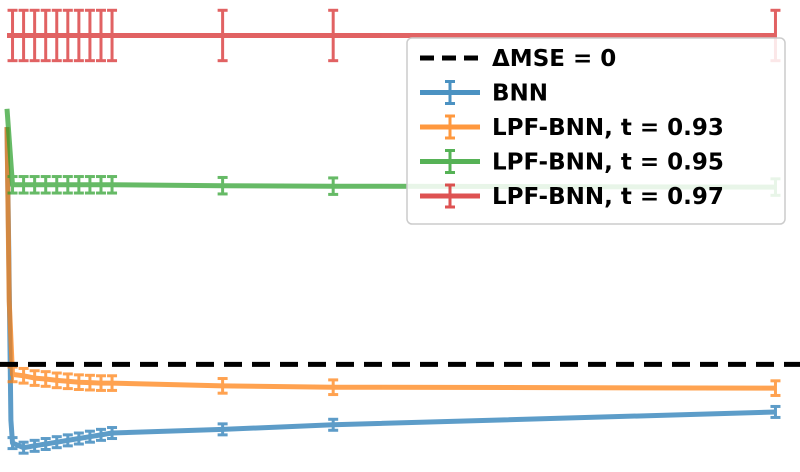 The height and width of the screenshot is (472, 800). I want to click on legend-item: LPF-BNN, t = 0.93, so click(572, 127).